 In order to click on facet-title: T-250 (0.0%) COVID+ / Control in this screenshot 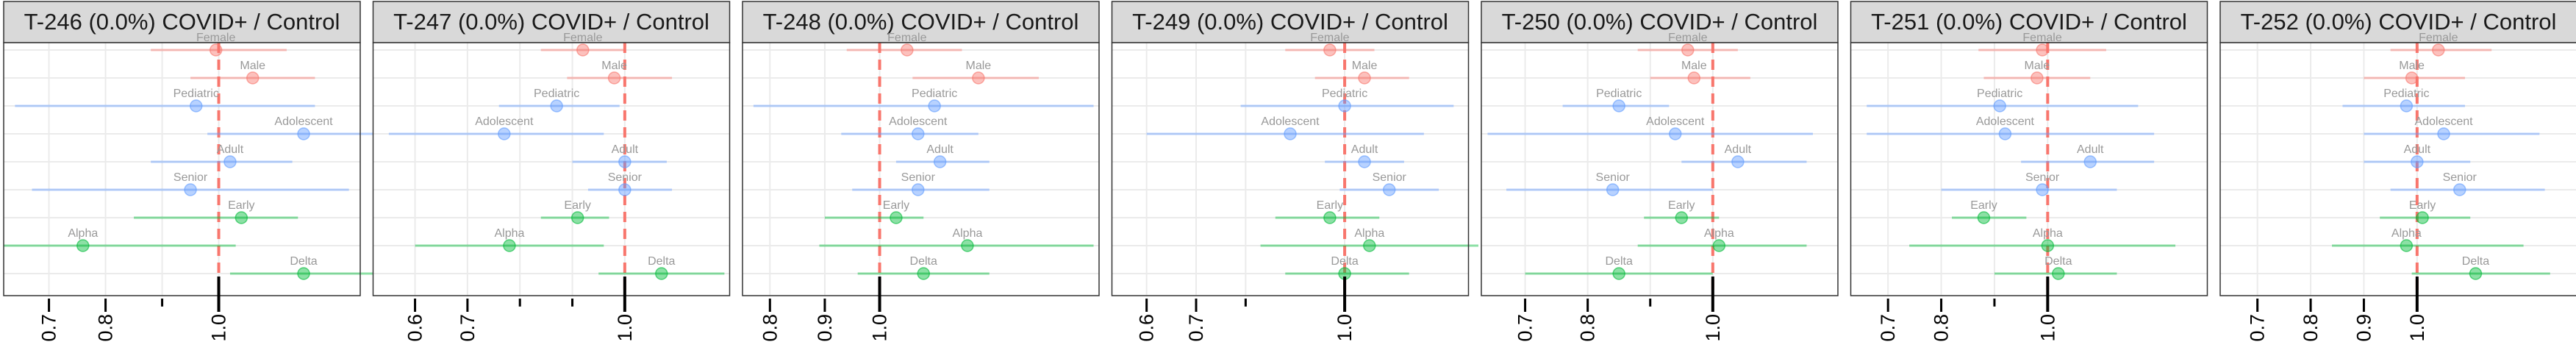, I will do `click(1660, 22)`.